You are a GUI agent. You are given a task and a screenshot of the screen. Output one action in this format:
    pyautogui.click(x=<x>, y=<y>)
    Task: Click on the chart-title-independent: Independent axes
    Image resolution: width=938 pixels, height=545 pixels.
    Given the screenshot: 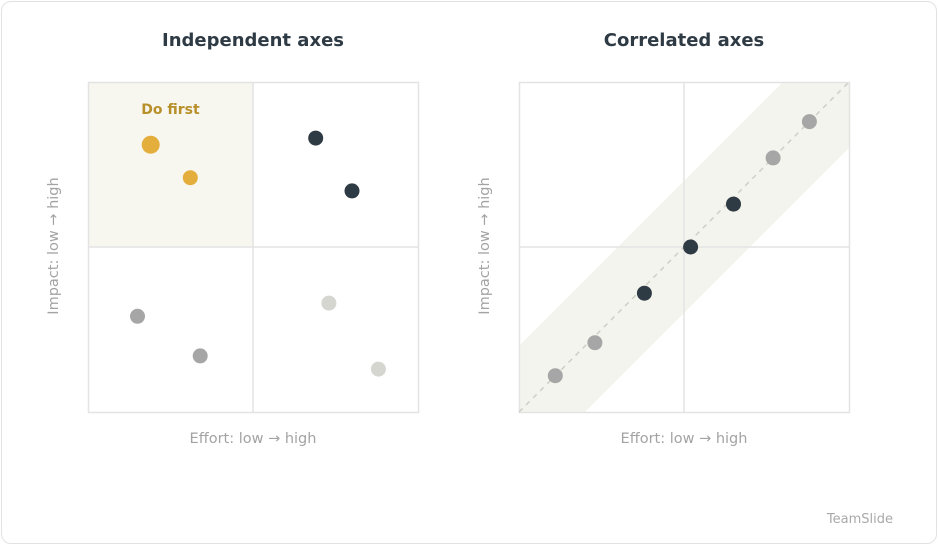 What is the action you would take?
    pyautogui.click(x=253, y=40)
    